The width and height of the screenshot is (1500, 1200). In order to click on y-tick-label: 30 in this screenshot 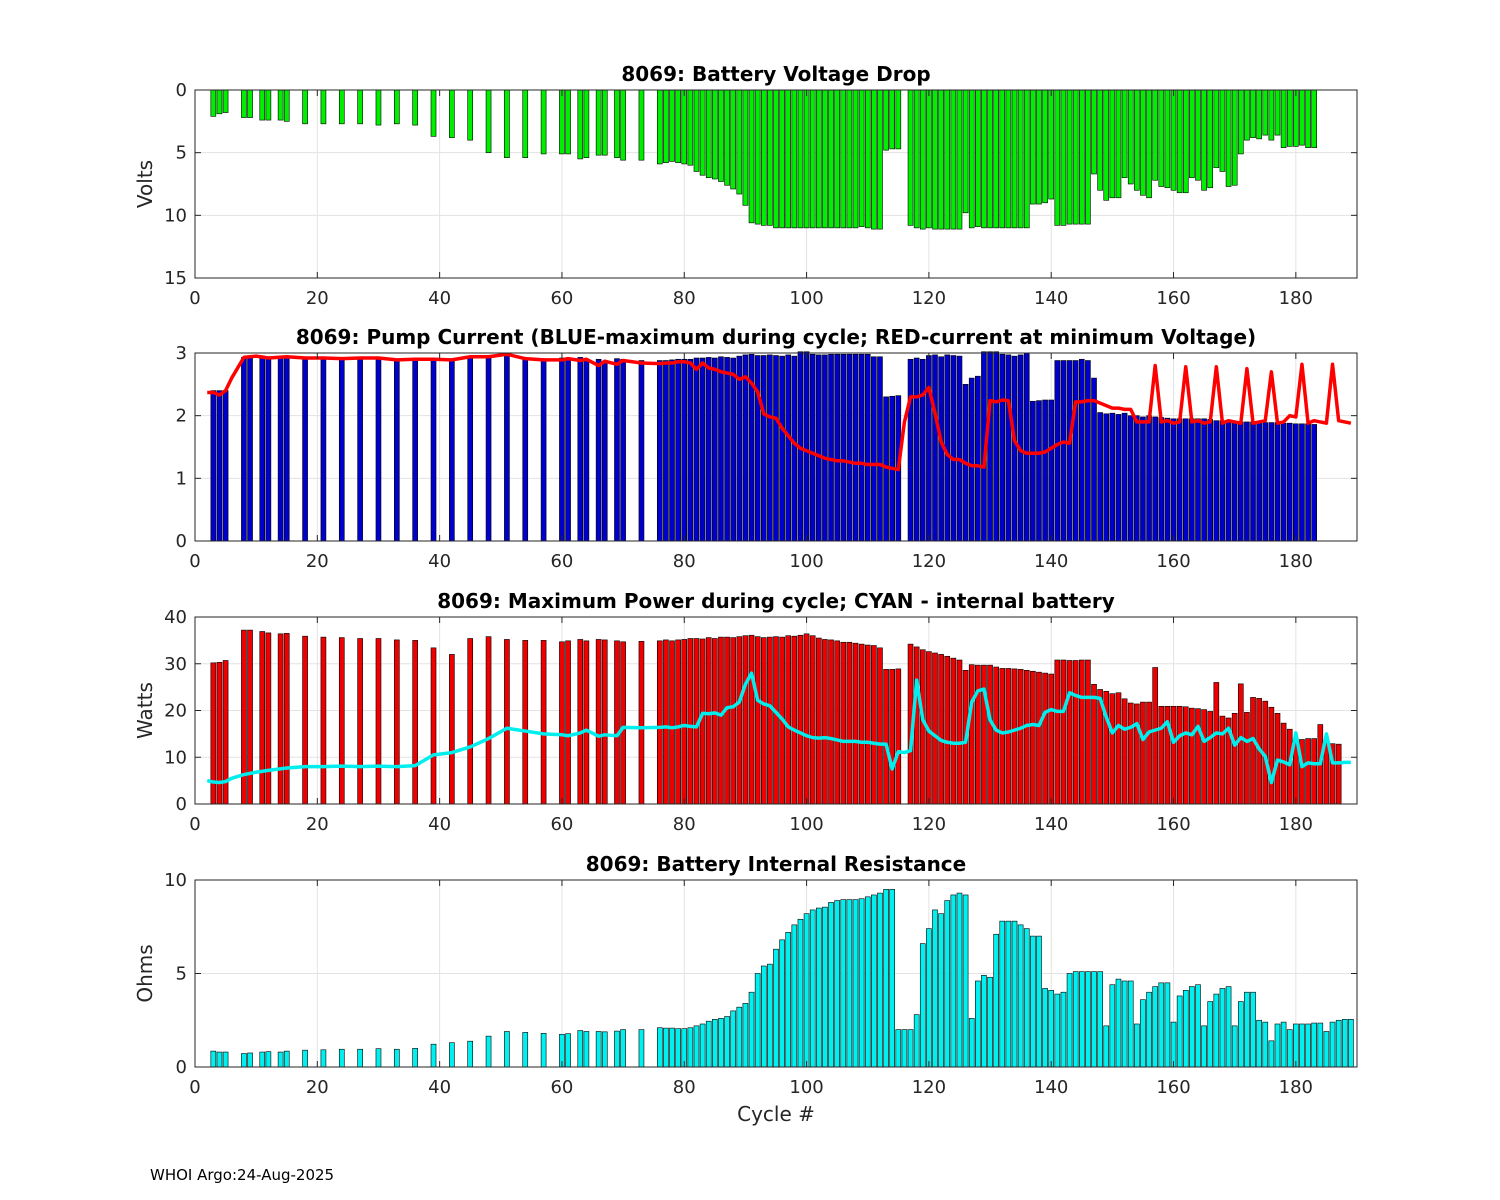, I will do `click(175, 664)`.